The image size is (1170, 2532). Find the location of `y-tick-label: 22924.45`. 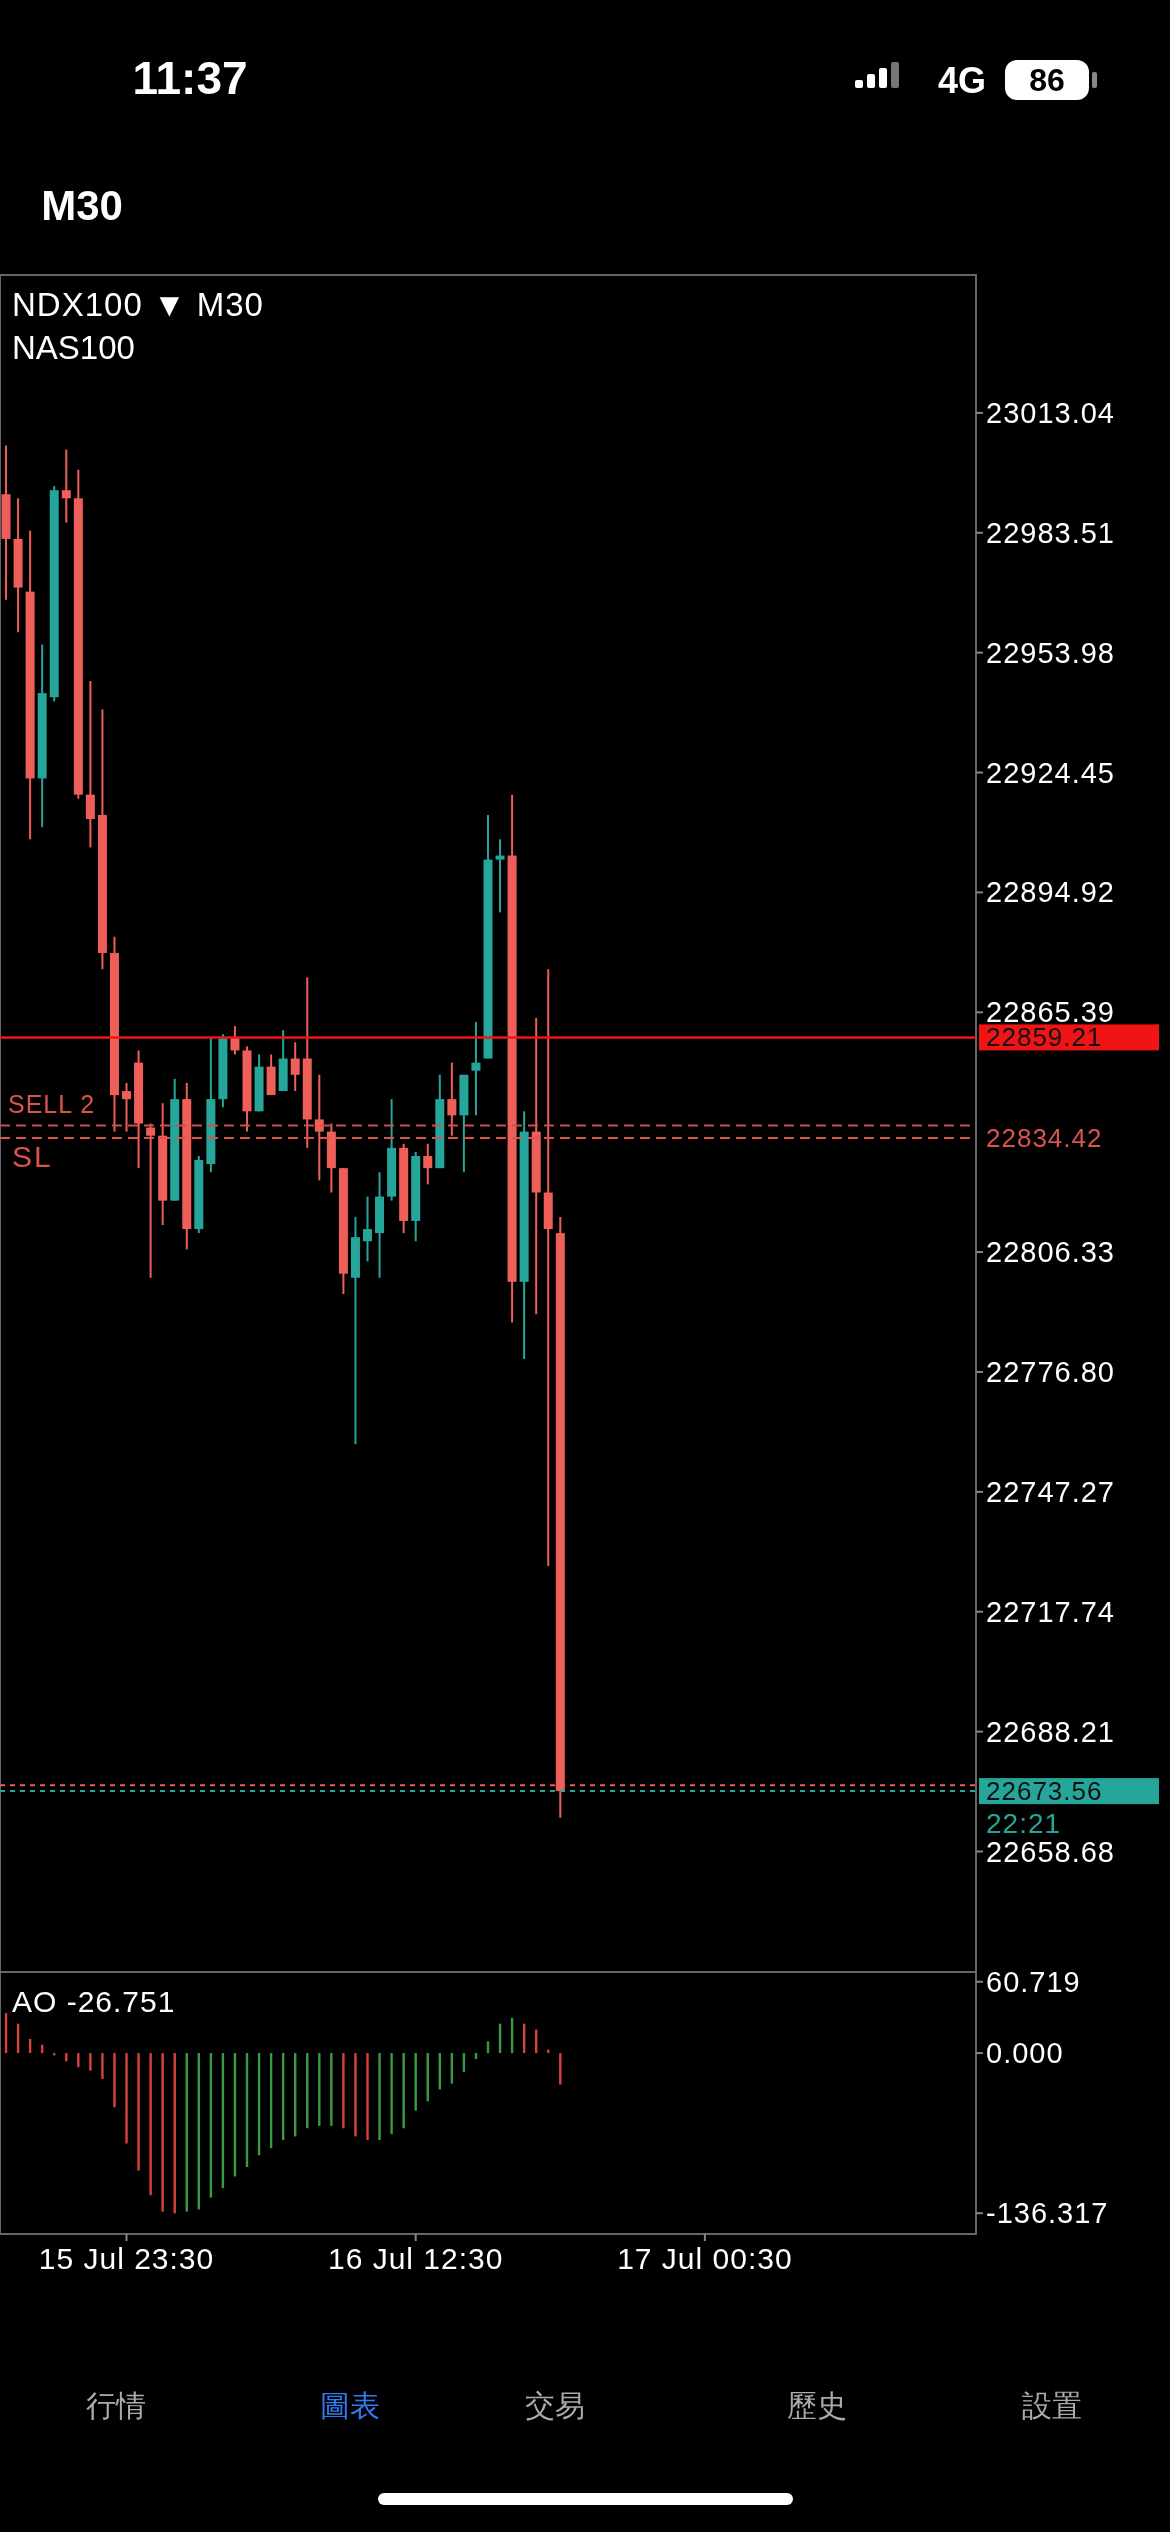

y-tick-label: 22924.45 is located at coordinates (1050, 772).